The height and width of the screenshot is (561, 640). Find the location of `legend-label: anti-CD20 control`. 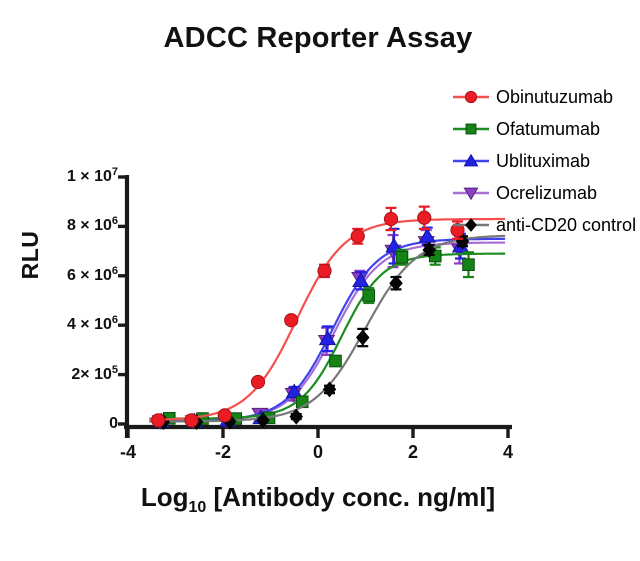

legend-label: anti-CD20 control is located at coordinates (566, 225).